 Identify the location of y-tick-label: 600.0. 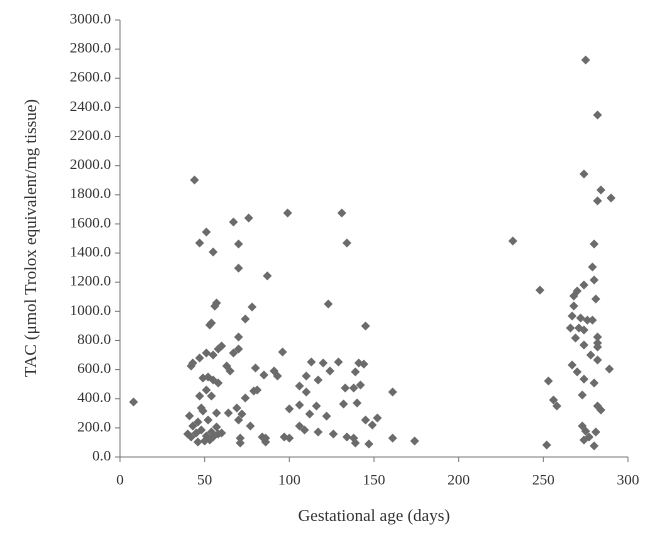
(94, 369).